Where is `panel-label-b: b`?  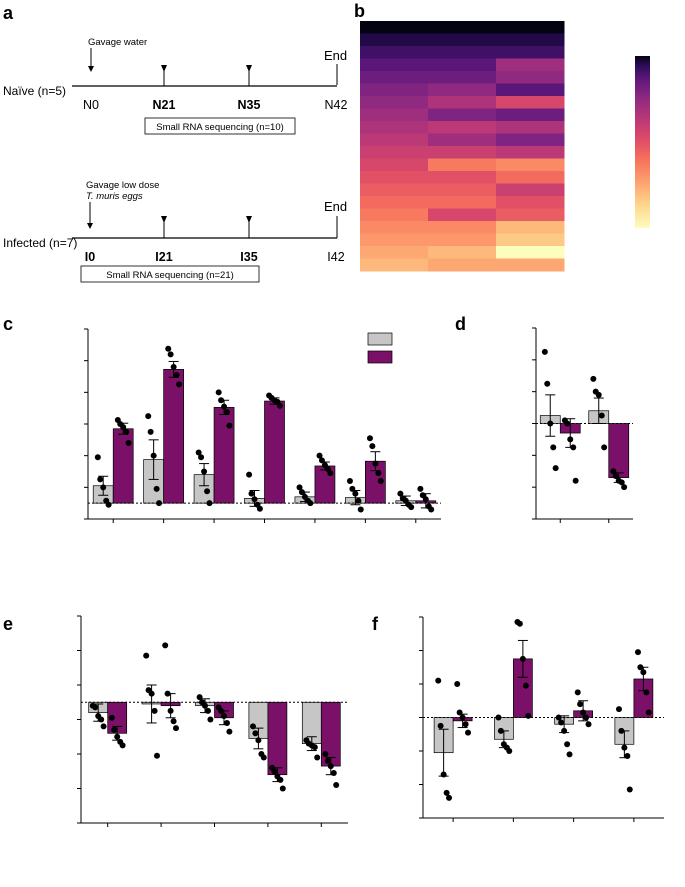 panel-label-b: b is located at coordinates (359, 11).